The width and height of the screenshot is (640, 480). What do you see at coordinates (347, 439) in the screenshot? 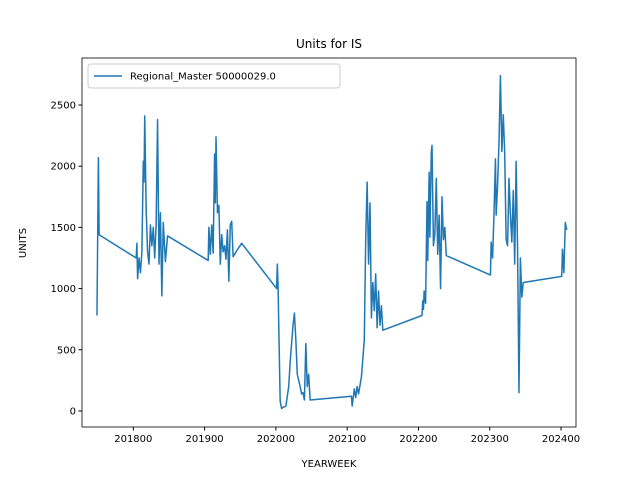
I see `x-tick-label: 202100` at bounding box center [347, 439].